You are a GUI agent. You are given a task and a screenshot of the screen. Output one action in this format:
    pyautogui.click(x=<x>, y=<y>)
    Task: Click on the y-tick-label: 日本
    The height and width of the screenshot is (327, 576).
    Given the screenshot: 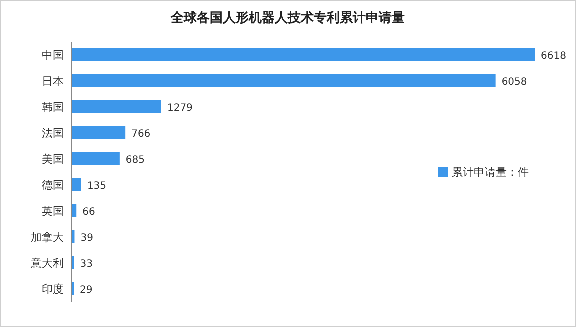 What is the action you would take?
    pyautogui.click(x=53, y=81)
    